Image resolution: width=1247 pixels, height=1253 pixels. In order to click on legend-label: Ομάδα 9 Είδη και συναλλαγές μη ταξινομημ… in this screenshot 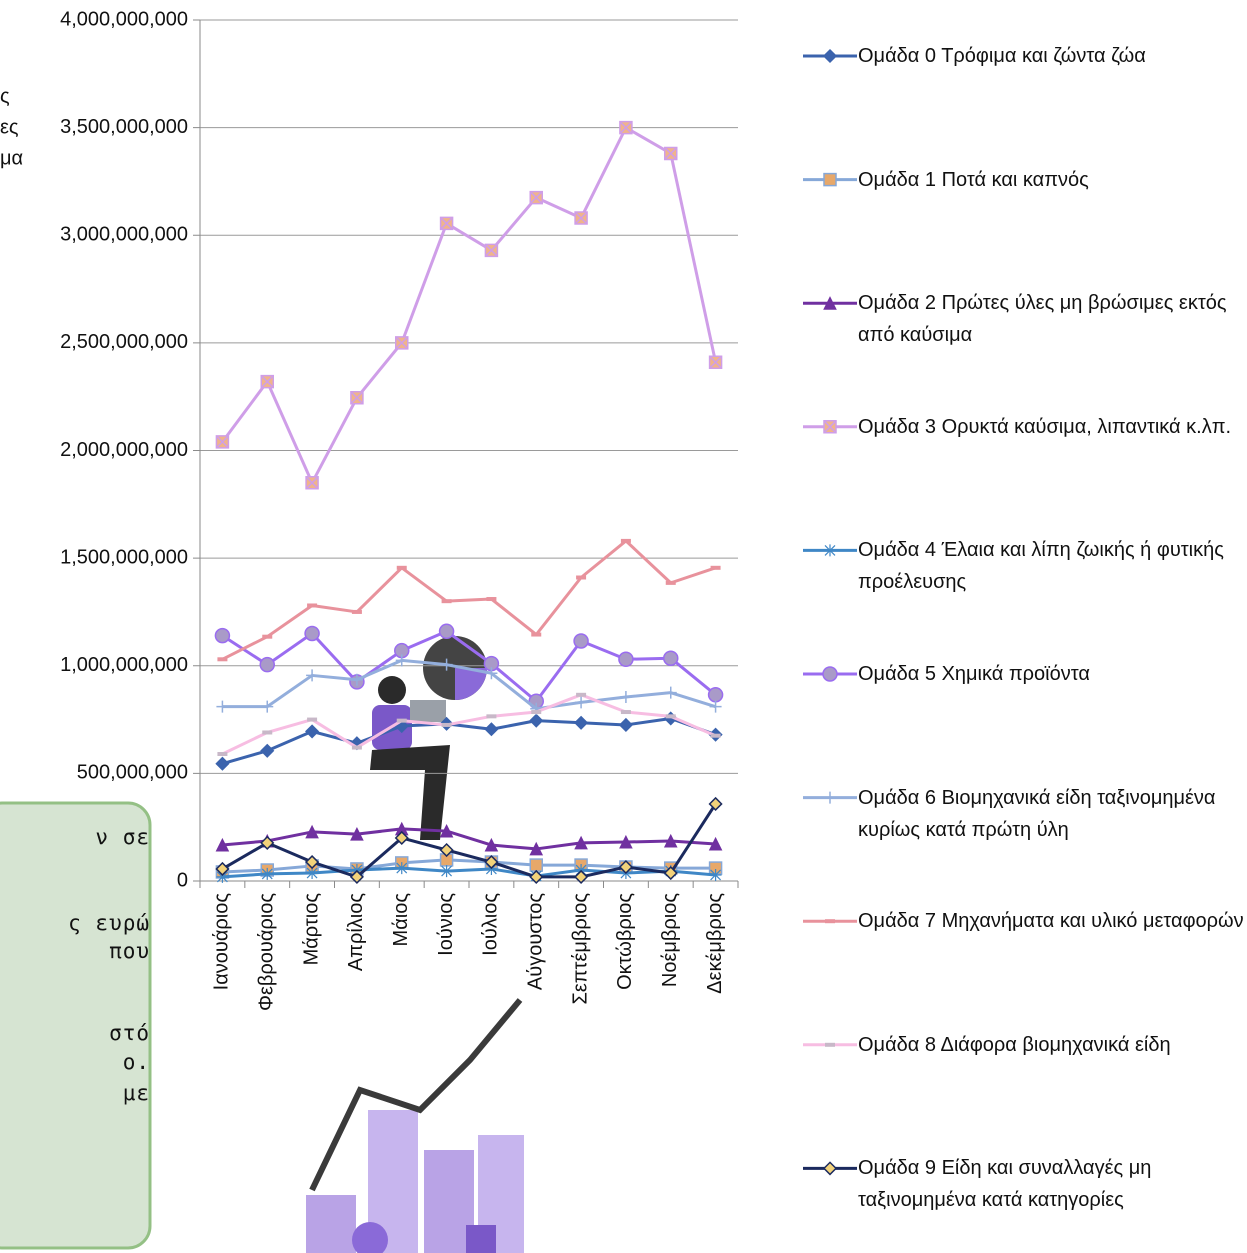, I will do `click(1005, 1184)`.